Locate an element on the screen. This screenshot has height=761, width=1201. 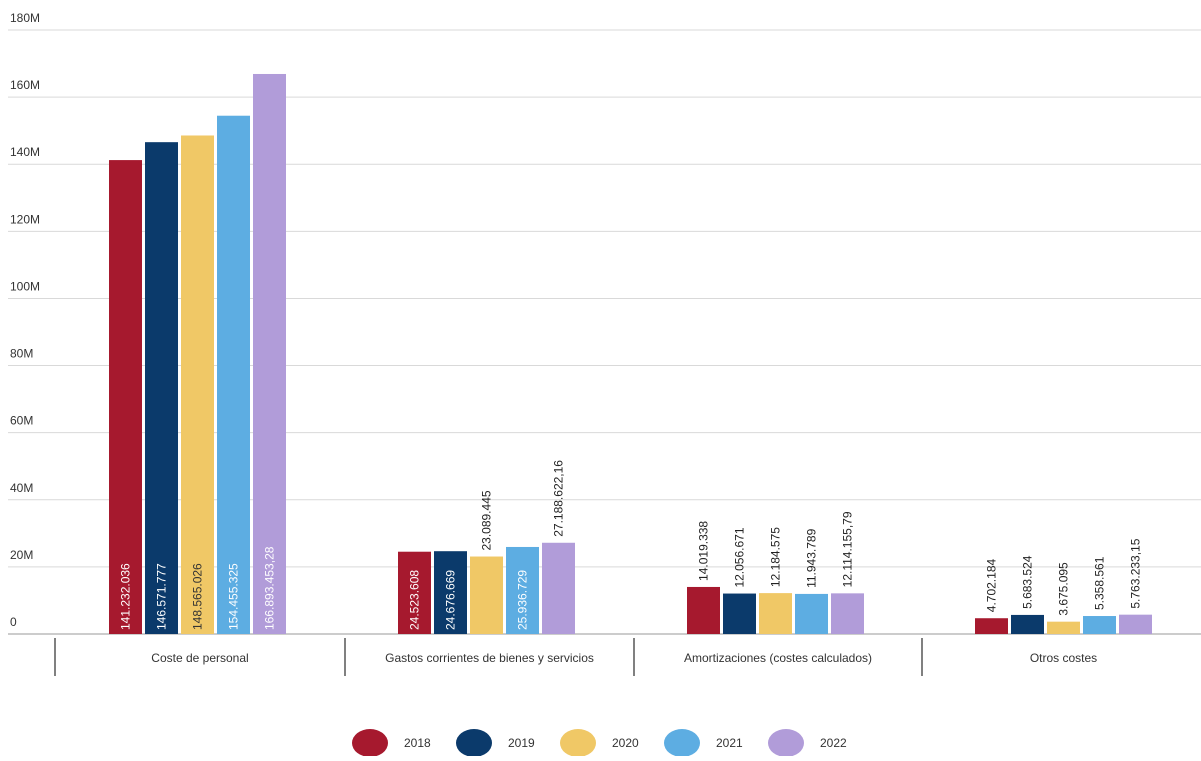
x-tick-label: Gastos corrientes de bienes y servicios is located at coordinates (489, 658).